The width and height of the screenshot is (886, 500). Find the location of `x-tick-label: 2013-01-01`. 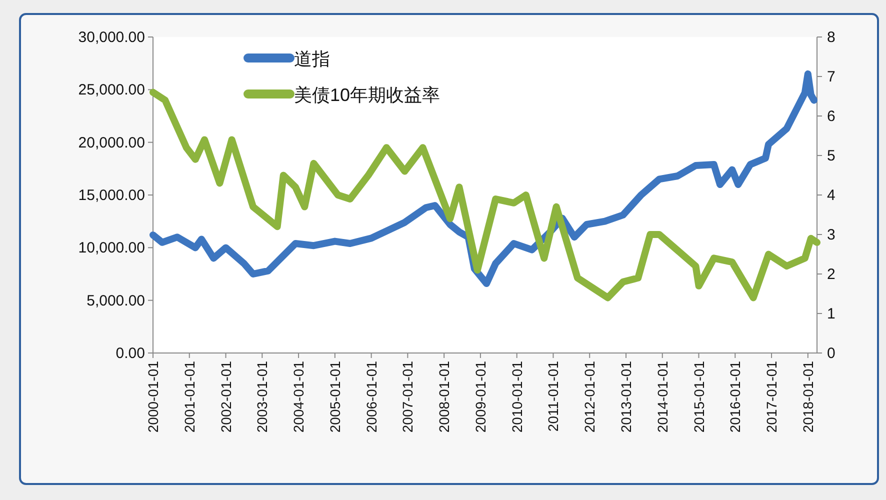

x-tick-label: 2013-01-01 is located at coordinates (626, 396).